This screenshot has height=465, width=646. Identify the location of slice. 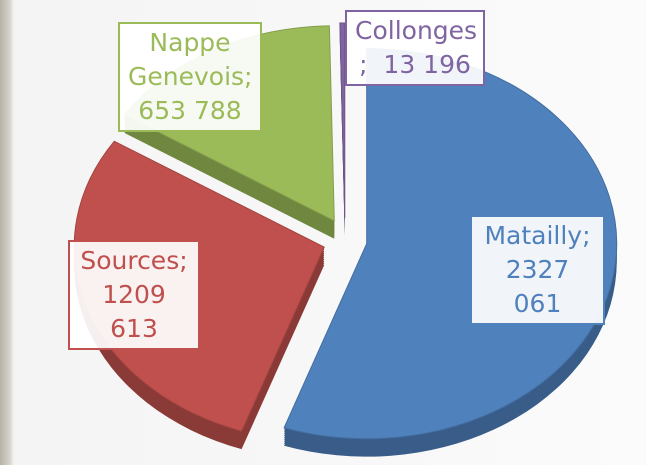
(342, 120).